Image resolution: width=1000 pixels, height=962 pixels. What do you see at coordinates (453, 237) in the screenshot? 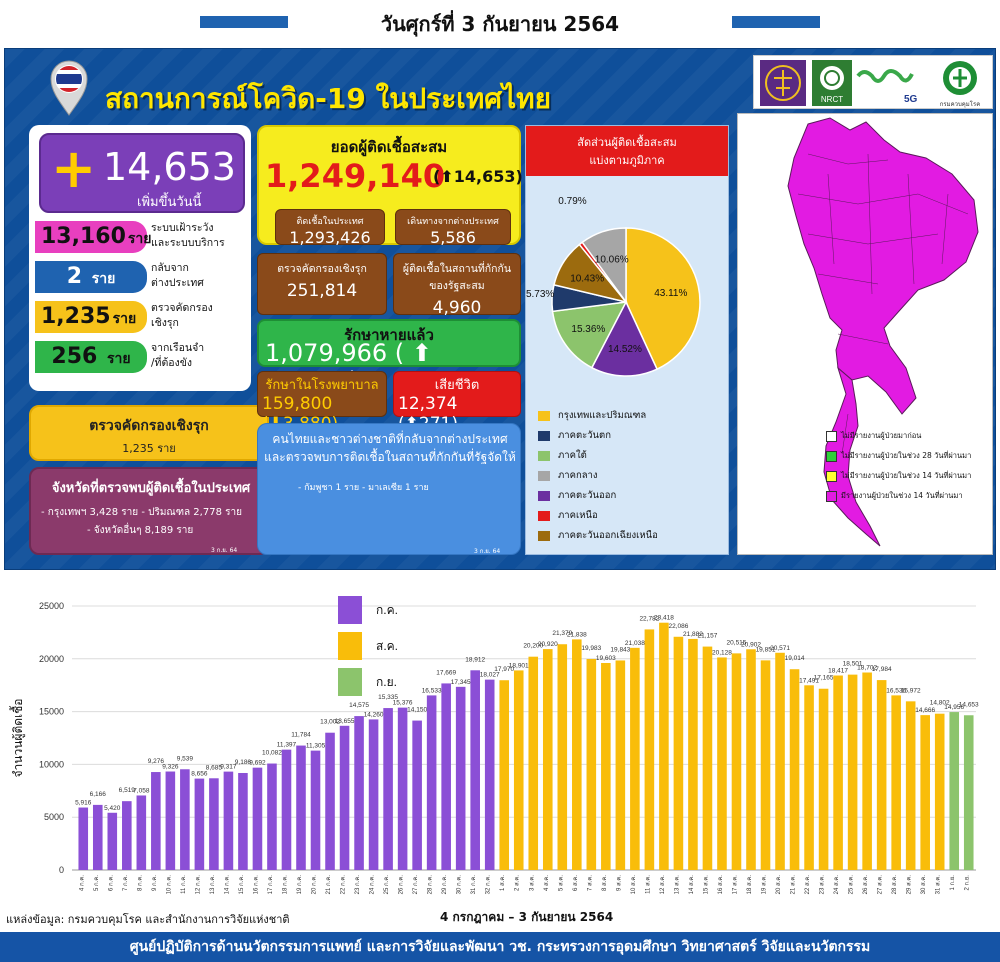
I see `abroad-cum-value: 5,586` at bounding box center [453, 237].